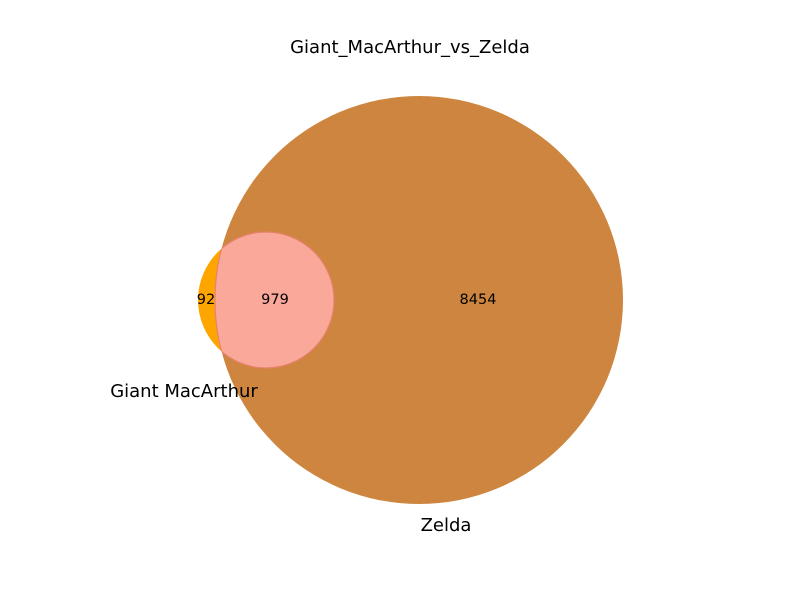 This screenshot has width=800, height=604. What do you see at coordinates (184, 391) in the screenshot?
I see `set-label-giant-macarthur: Giant MacArthur` at bounding box center [184, 391].